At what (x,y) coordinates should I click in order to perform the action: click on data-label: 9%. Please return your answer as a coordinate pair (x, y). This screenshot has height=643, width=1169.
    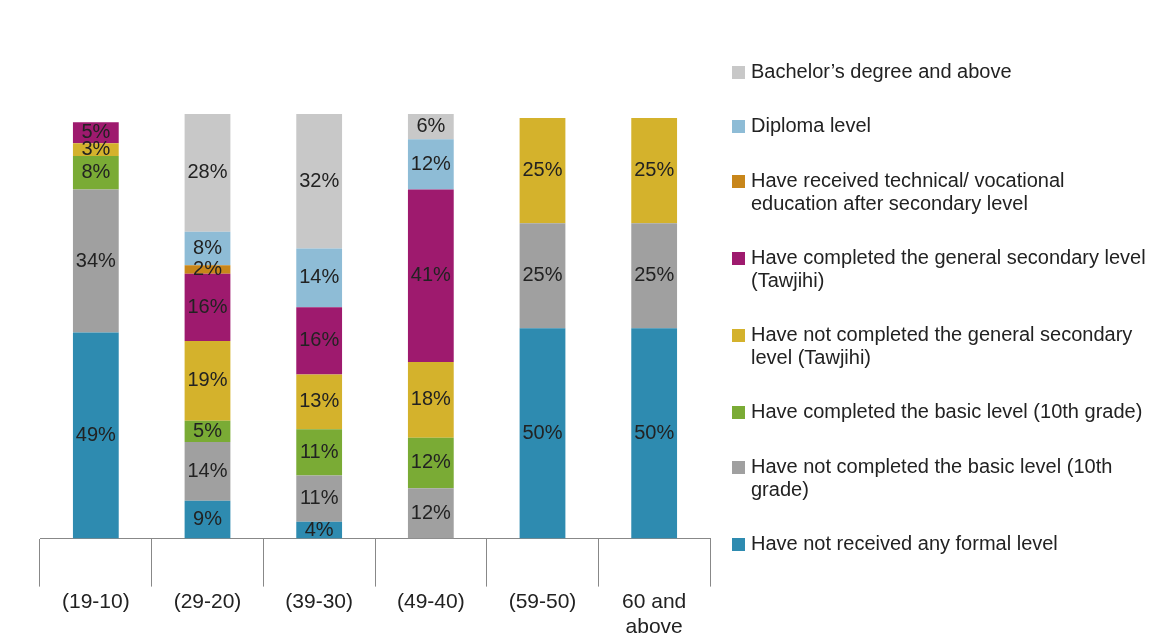
    Looking at the image, I should click on (208, 518).